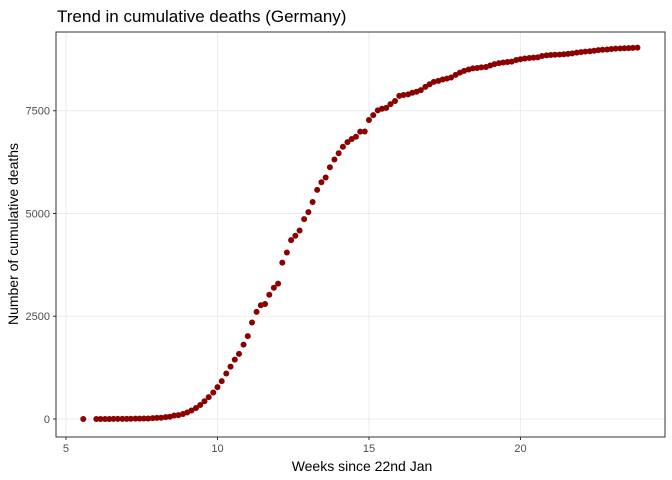  Describe the element at coordinates (38, 214) in the screenshot. I see `y-tick-label: 5000` at that location.